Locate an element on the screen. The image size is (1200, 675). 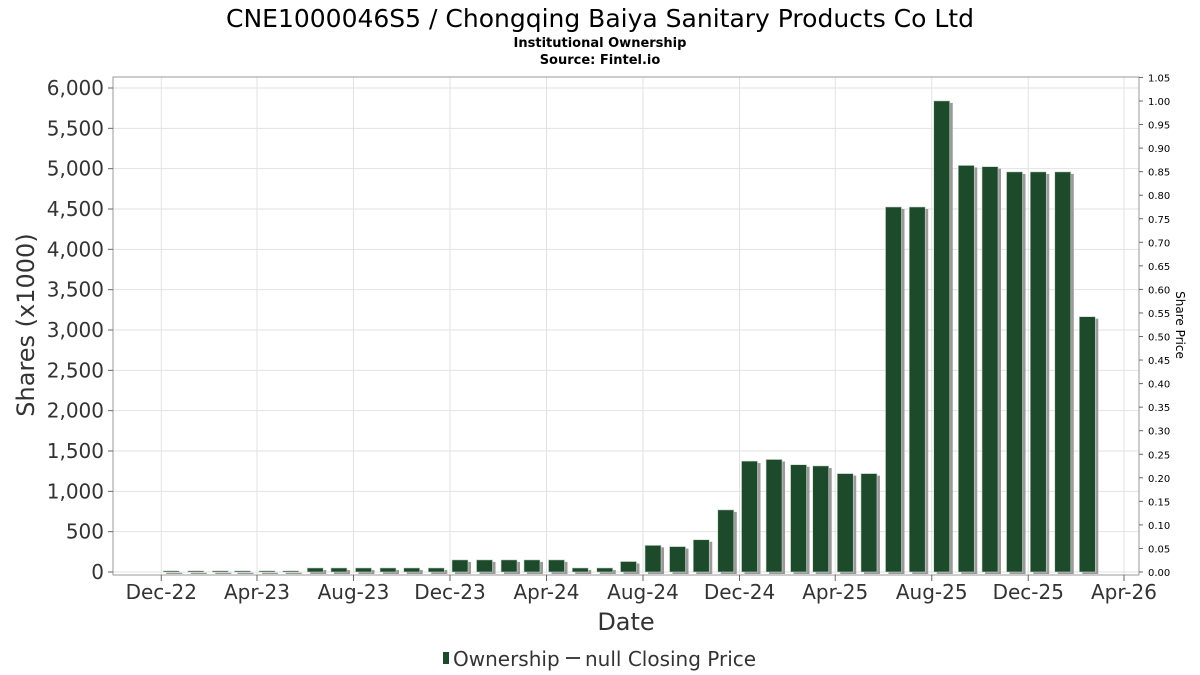
y2-tick-label: 0.15 is located at coordinates (1159, 502).